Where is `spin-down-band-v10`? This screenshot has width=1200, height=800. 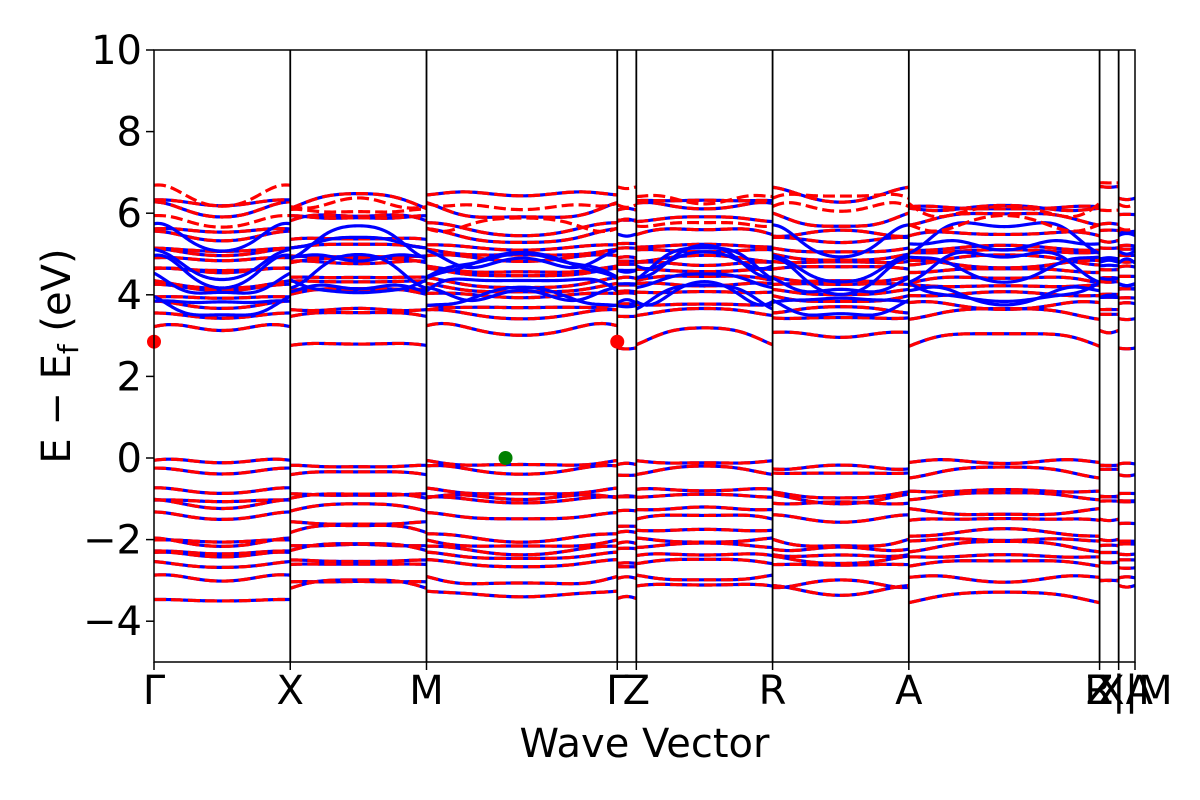 spin-down-band-v10 is located at coordinates (644, 563).